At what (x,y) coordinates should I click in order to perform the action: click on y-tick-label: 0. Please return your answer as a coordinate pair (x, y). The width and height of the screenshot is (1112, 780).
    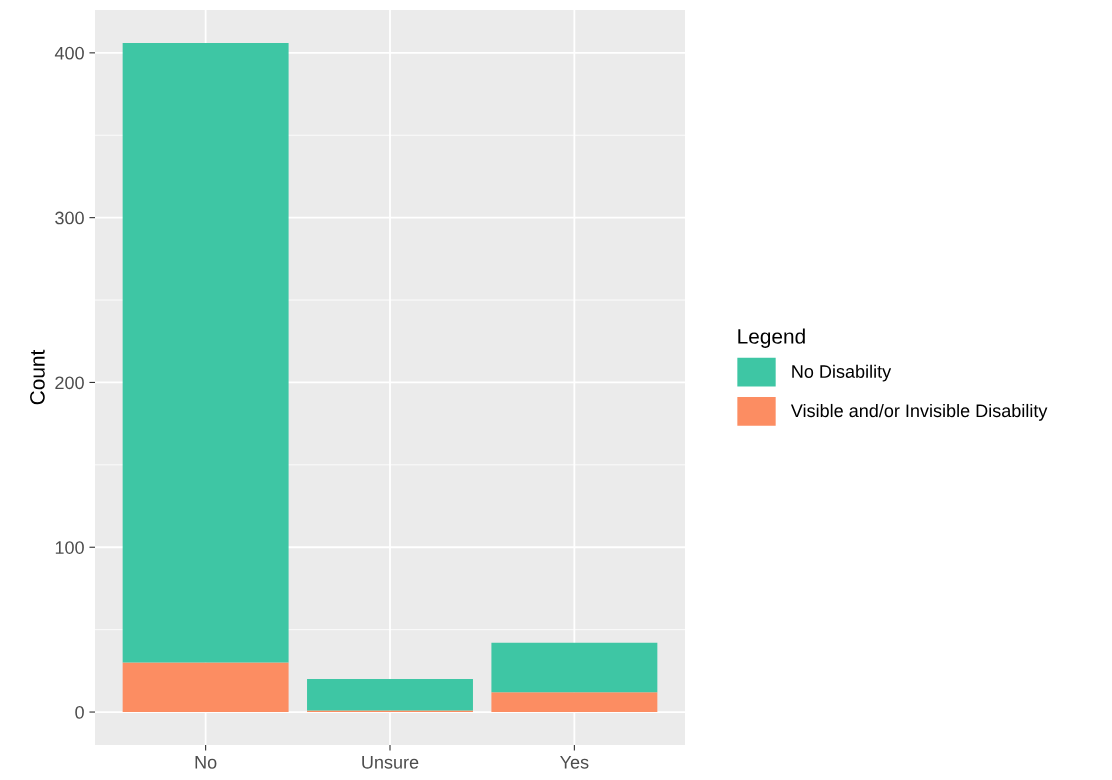
    Looking at the image, I should click on (79, 712).